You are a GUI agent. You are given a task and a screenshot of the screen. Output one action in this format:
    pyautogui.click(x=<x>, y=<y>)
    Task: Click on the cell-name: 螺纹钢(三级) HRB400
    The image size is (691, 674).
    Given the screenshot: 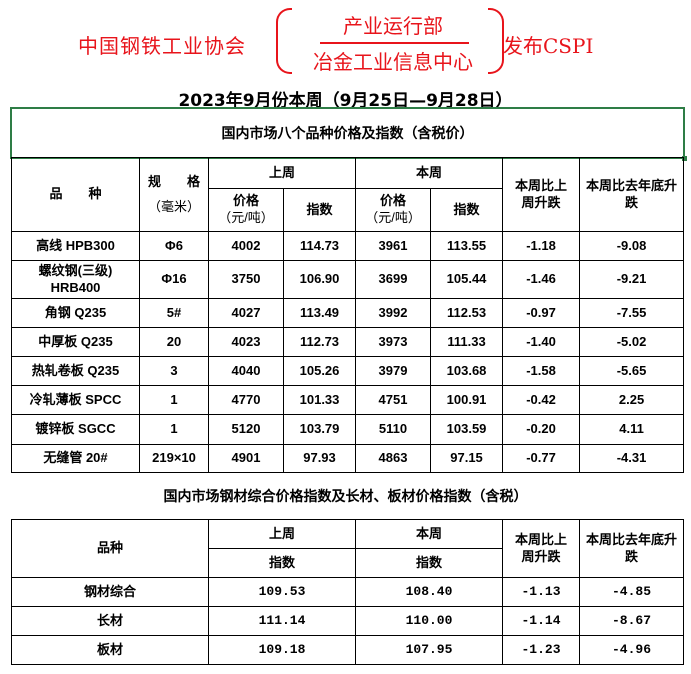 What is the action you would take?
    pyautogui.click(x=75, y=279)
    